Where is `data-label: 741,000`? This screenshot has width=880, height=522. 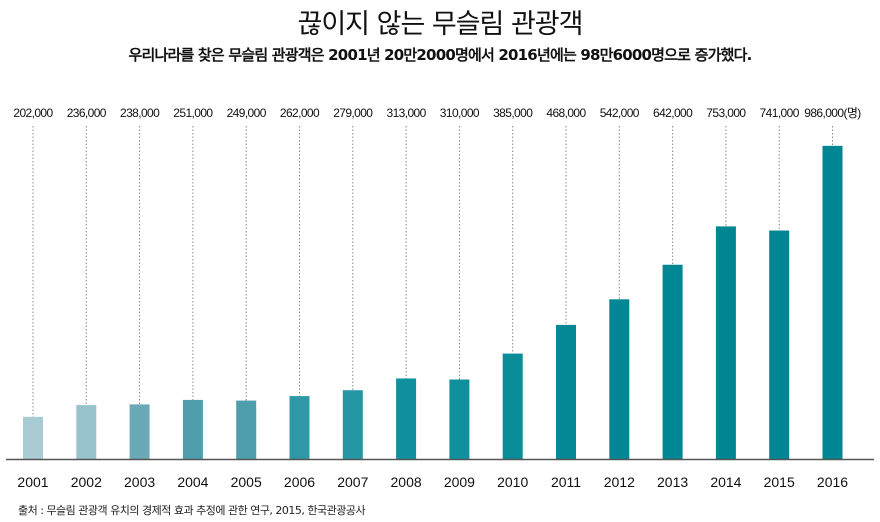 data-label: 741,000 is located at coordinates (780, 113).